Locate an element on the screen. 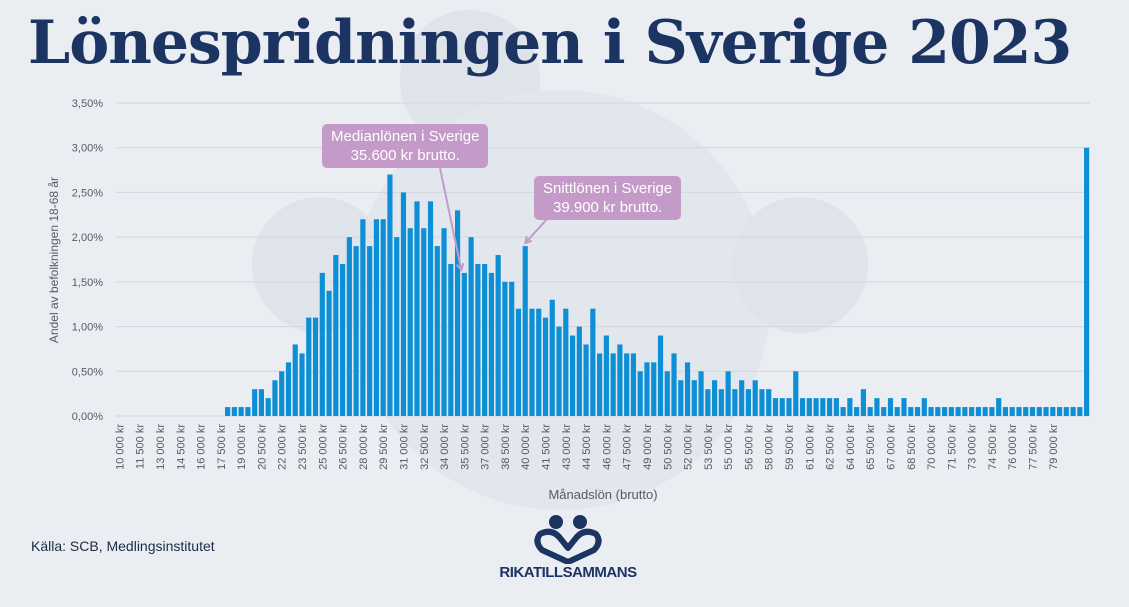  x-tick-label: 67 000 kr is located at coordinates (891, 447).